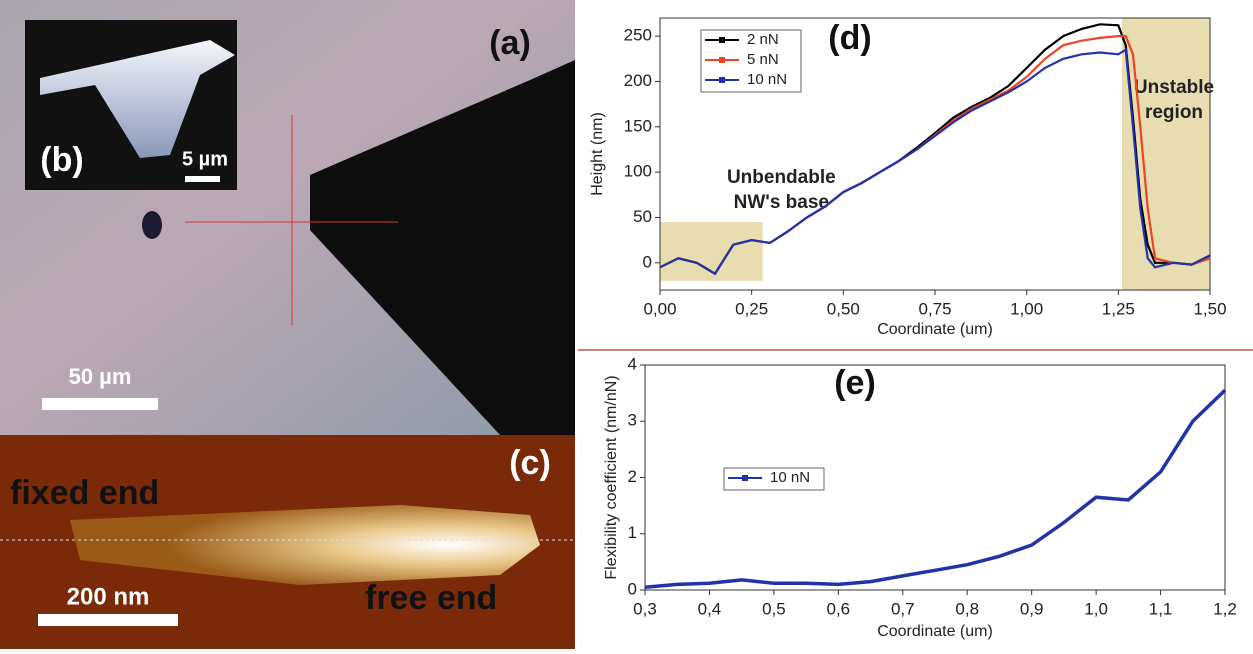 The height and width of the screenshot is (654, 1253). Describe the element at coordinates (638, 35) in the screenshot. I see `y-tick-label: 250` at that location.